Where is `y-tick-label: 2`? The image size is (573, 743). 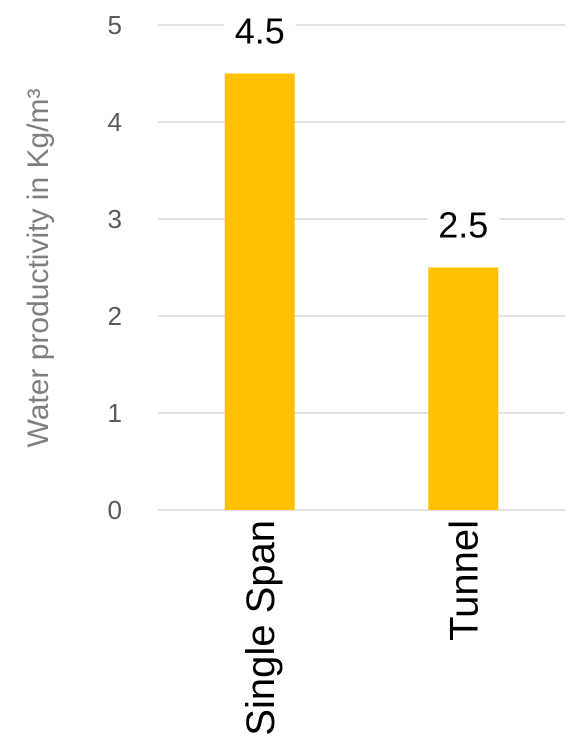
y-tick-label: 2 is located at coordinates (115, 316).